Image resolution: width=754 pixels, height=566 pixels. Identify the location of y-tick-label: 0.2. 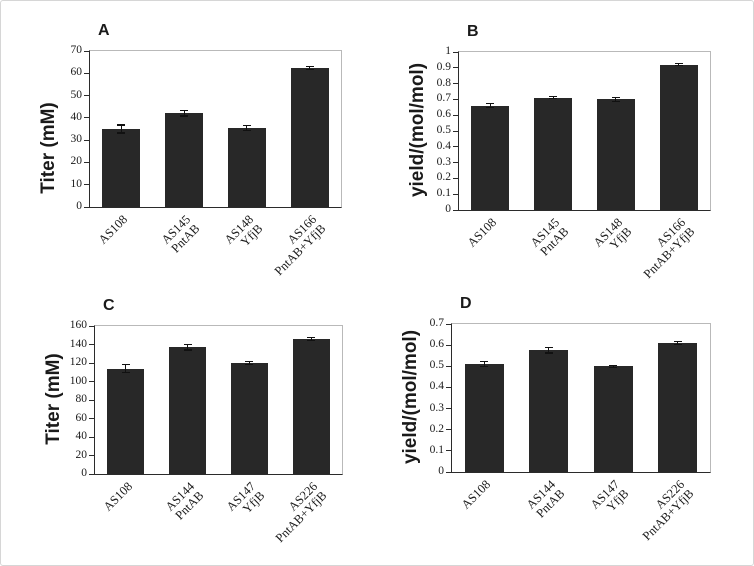
(436, 428).